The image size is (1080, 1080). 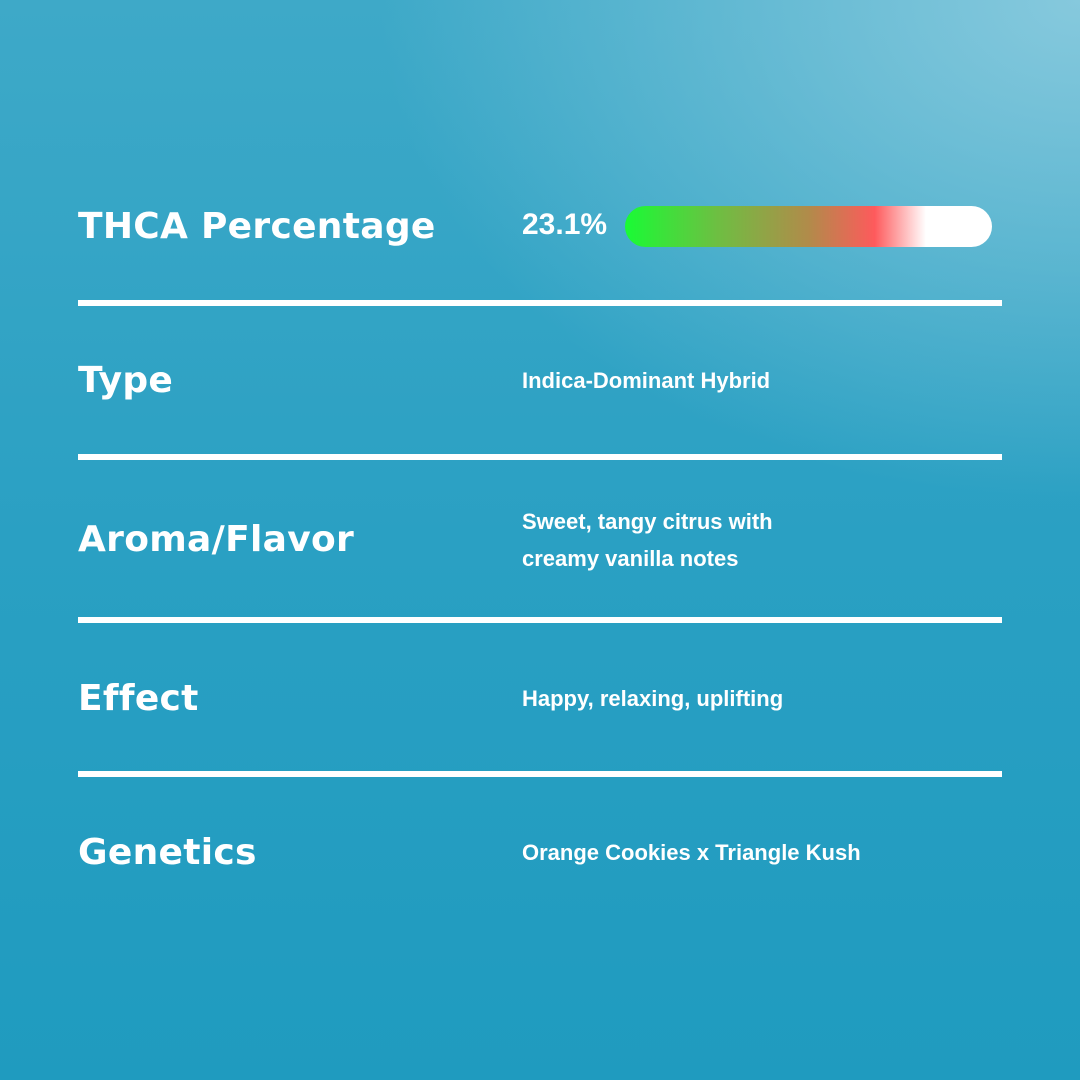 I want to click on type-value: Indica-Dominant Hybrid, so click(x=646, y=380).